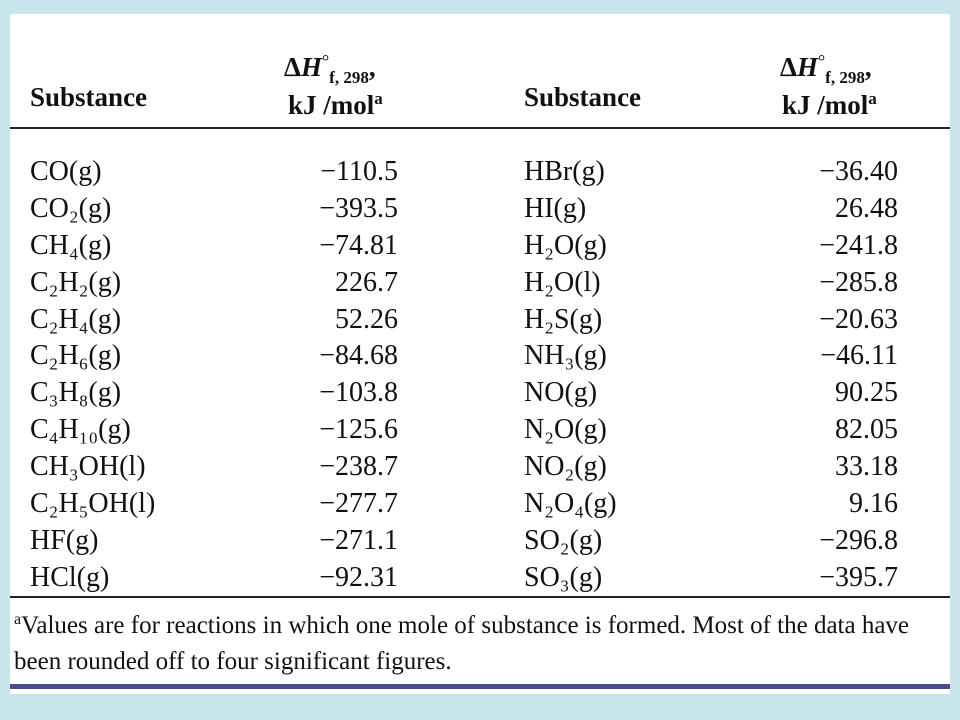 This screenshot has width=960, height=720. I want to click on enthalpy-left-cell: 52.26, so click(366, 319).